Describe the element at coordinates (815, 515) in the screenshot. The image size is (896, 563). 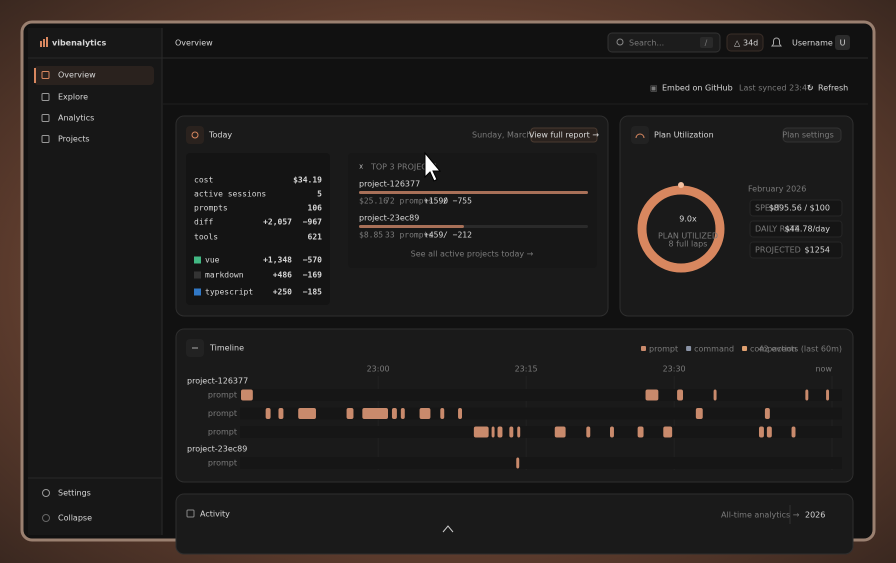
I see `activity-year: 2026` at that location.